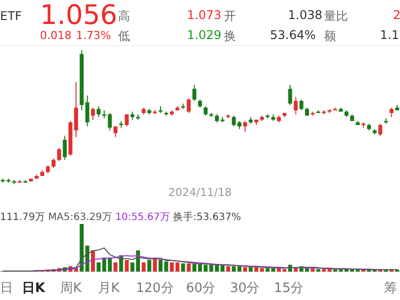  Describe the element at coordinates (93, 35) in the screenshot. I see `text: 1.73%` at that location.